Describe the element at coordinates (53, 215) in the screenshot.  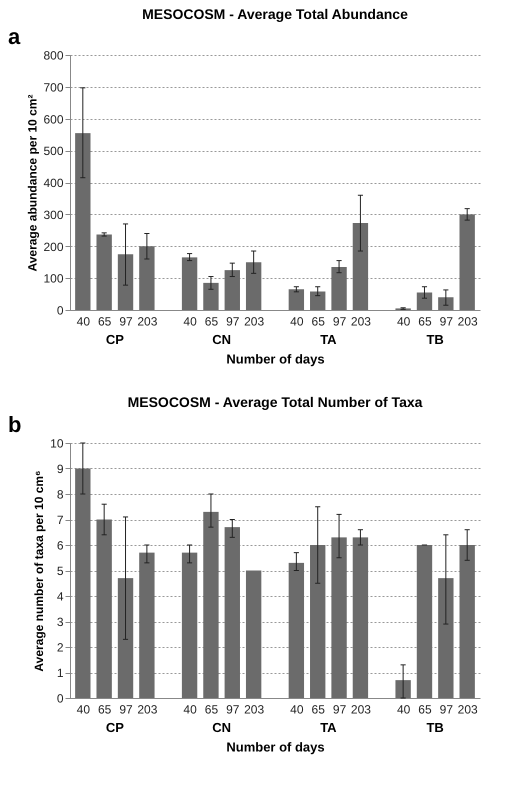
I see `y-tick-label: 300` at that location.